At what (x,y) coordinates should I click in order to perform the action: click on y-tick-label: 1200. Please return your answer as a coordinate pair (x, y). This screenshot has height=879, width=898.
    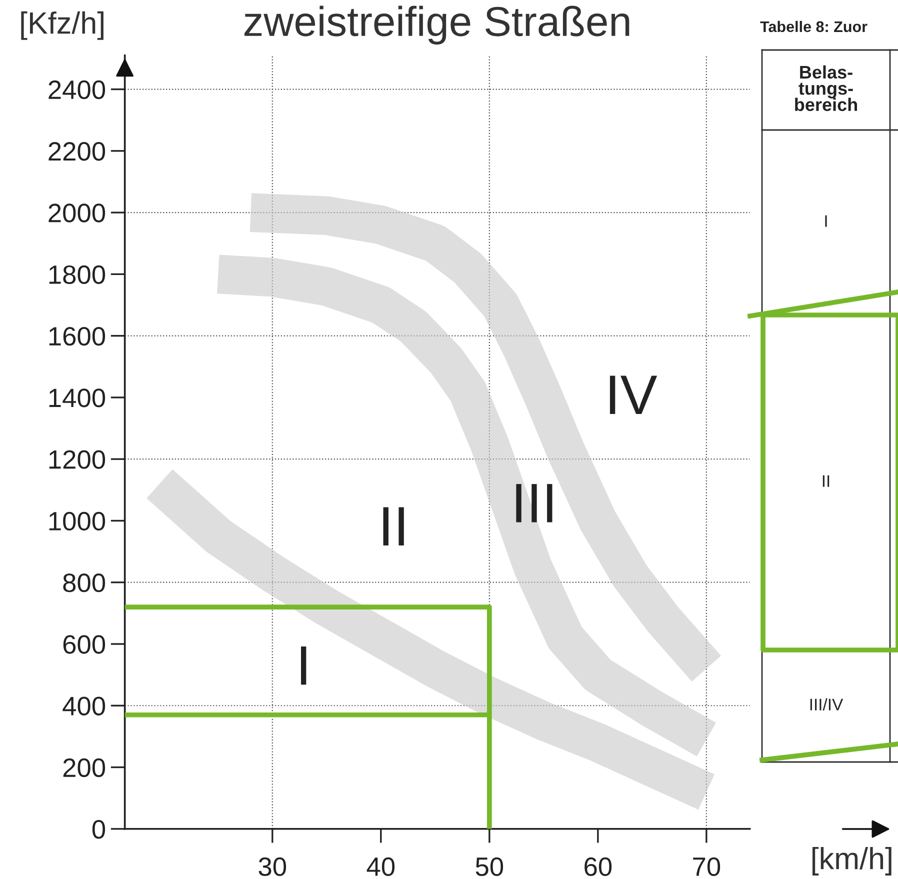
    Looking at the image, I should click on (77, 459).